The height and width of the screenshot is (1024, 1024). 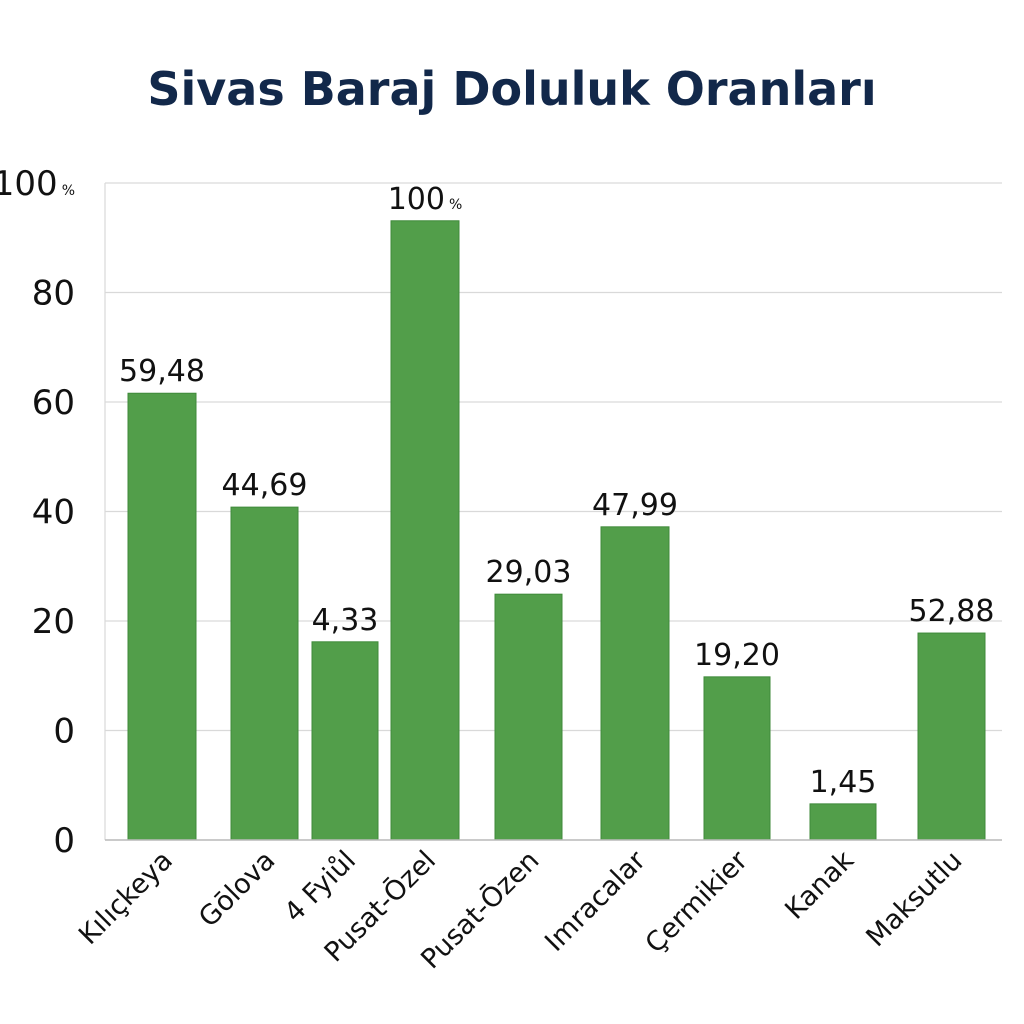 I want to click on x-tick-label: Çermikier, so click(x=697, y=901).